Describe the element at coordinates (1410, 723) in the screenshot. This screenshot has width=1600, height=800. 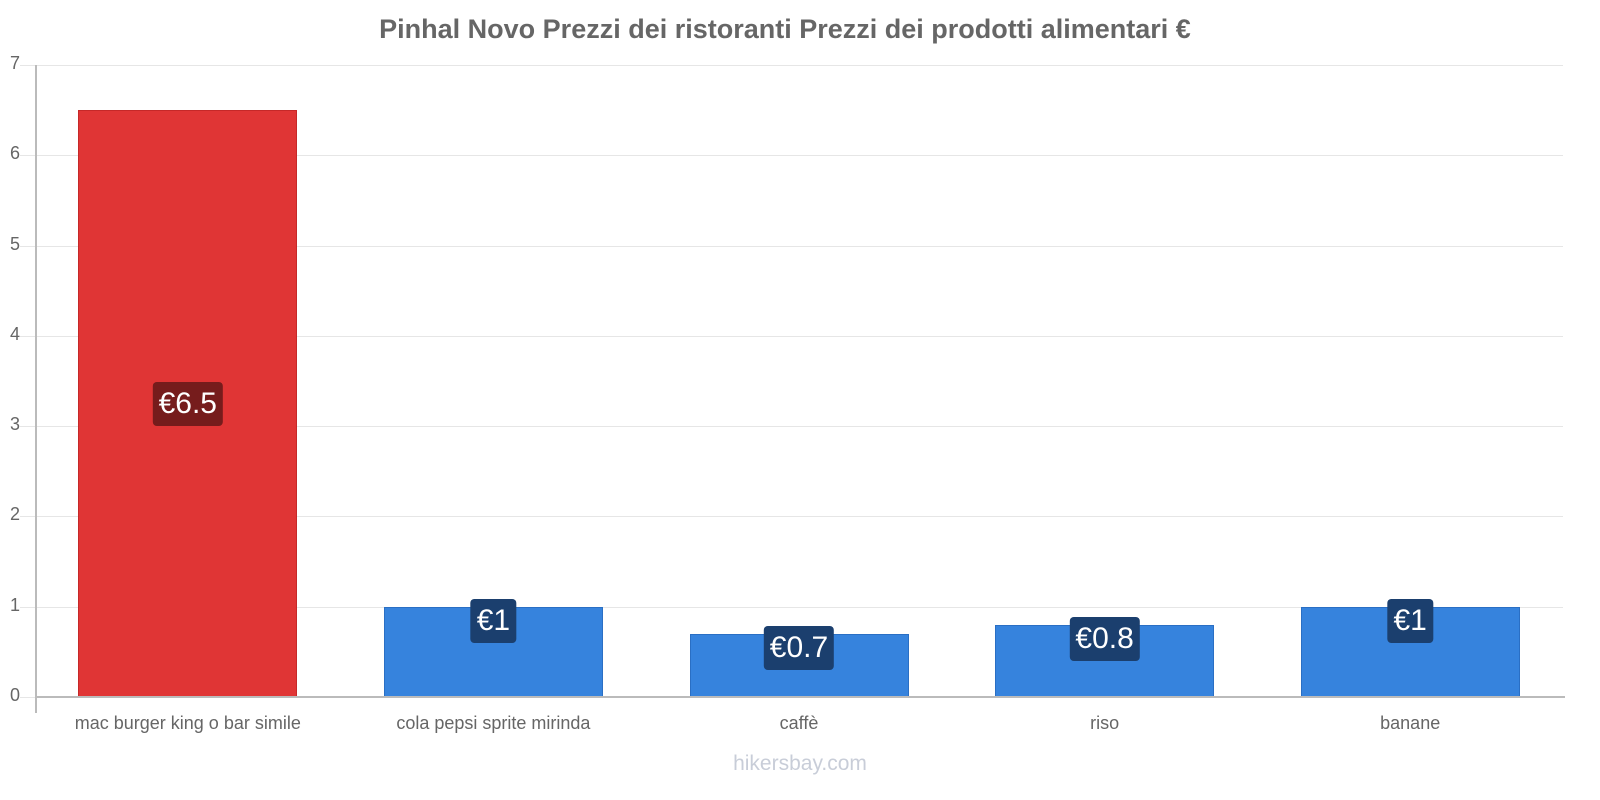
I see `x-tick-label: banane` at that location.